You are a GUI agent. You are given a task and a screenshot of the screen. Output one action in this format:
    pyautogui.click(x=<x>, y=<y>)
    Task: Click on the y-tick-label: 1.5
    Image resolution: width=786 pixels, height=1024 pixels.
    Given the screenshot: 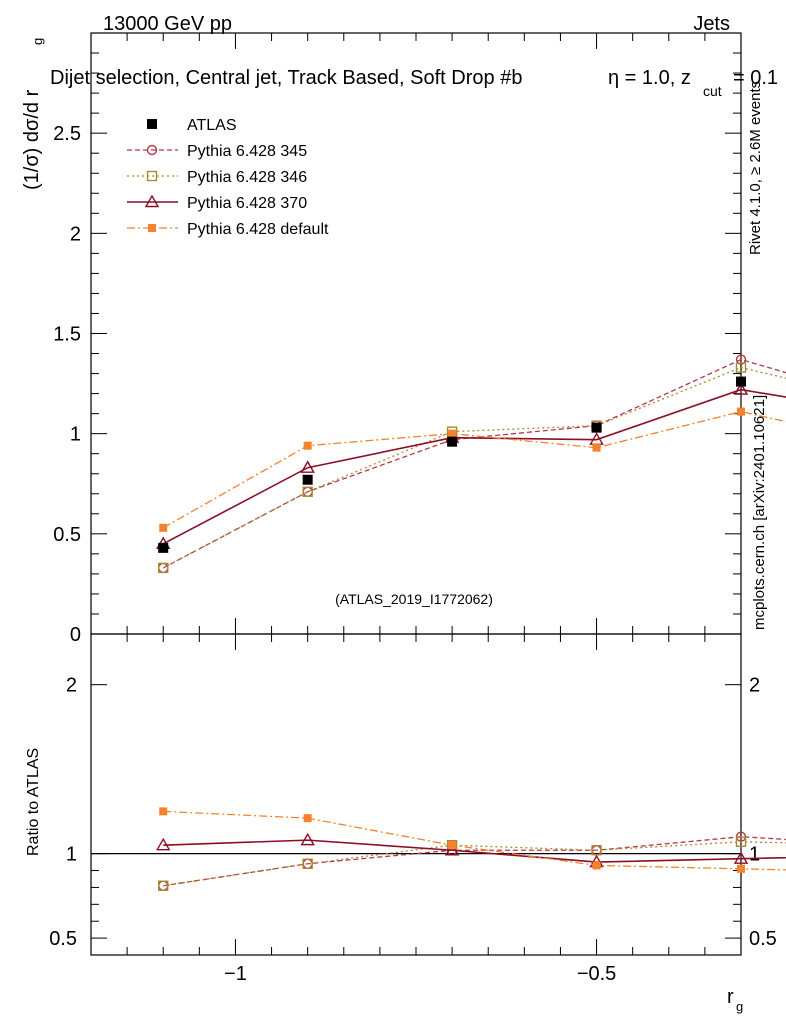 What is the action you would take?
    pyautogui.click(x=67, y=335)
    